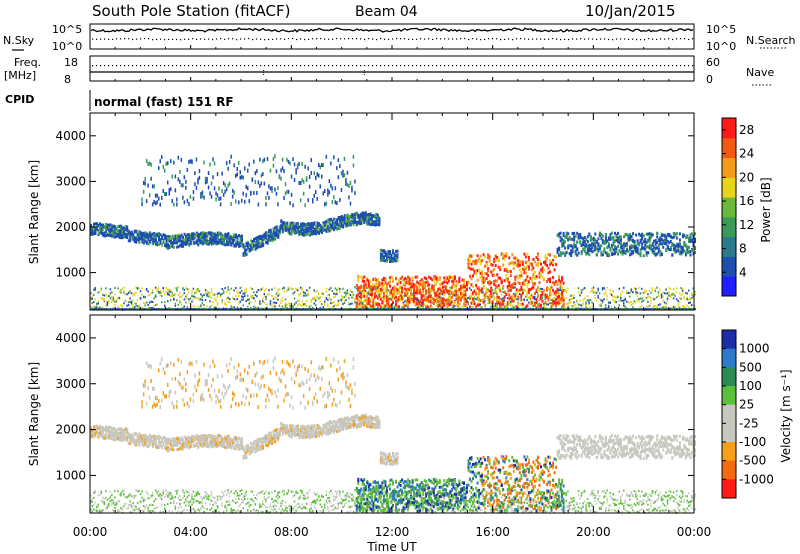 Image resolution: width=800 pixels, height=554 pixels. What do you see at coordinates (20, 75) in the screenshot?
I see `freq-label-2: [MHz]` at bounding box center [20, 75].